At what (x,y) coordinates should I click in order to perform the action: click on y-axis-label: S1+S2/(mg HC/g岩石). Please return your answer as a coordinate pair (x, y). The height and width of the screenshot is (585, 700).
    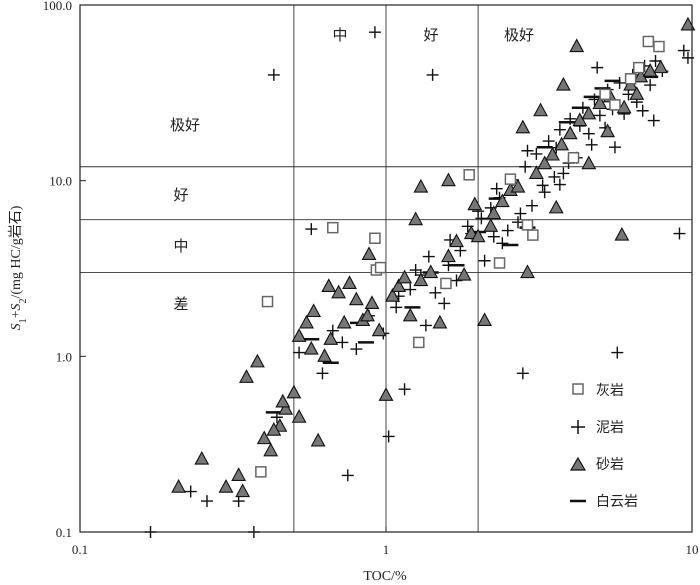
    Looking at the image, I should click on (18, 267).